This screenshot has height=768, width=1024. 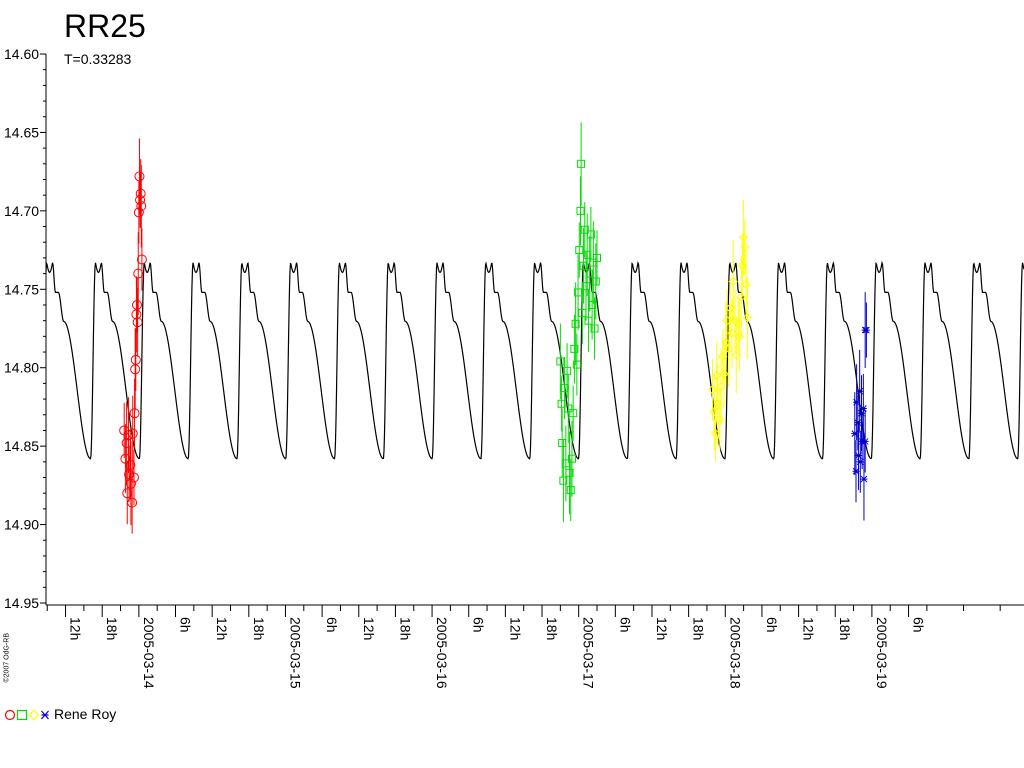 What do you see at coordinates (882, 653) in the screenshot?
I see `x-tick-label: 2005-03-19` at bounding box center [882, 653].